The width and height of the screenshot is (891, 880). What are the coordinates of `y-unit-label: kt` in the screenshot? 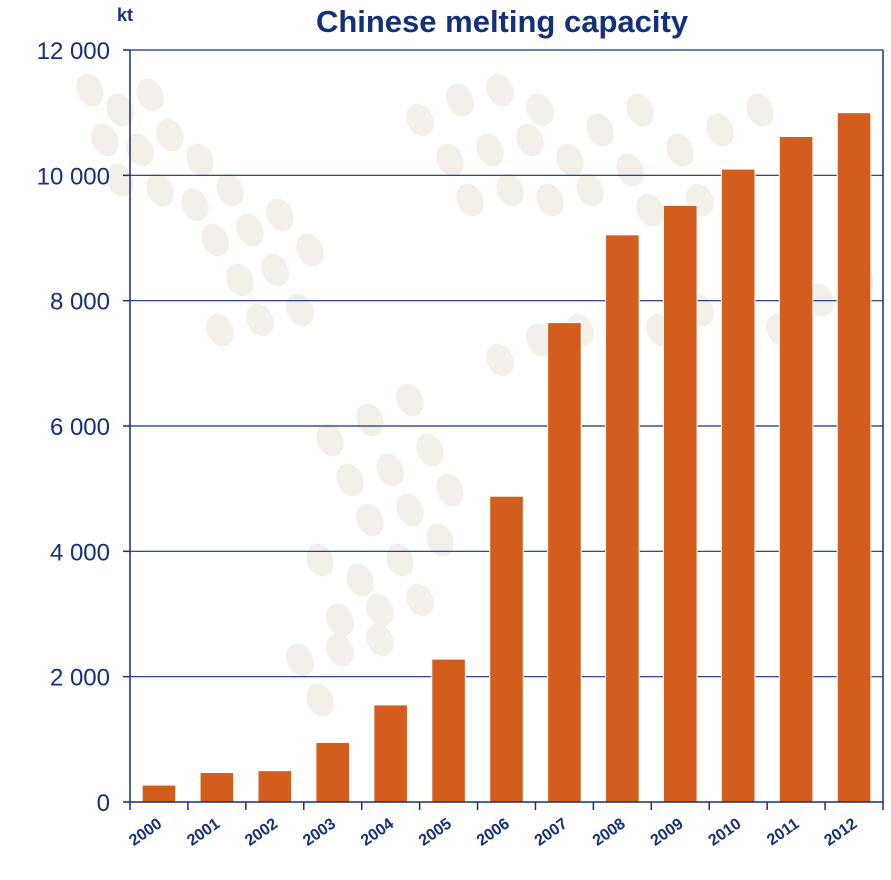 It's located at (125, 15).